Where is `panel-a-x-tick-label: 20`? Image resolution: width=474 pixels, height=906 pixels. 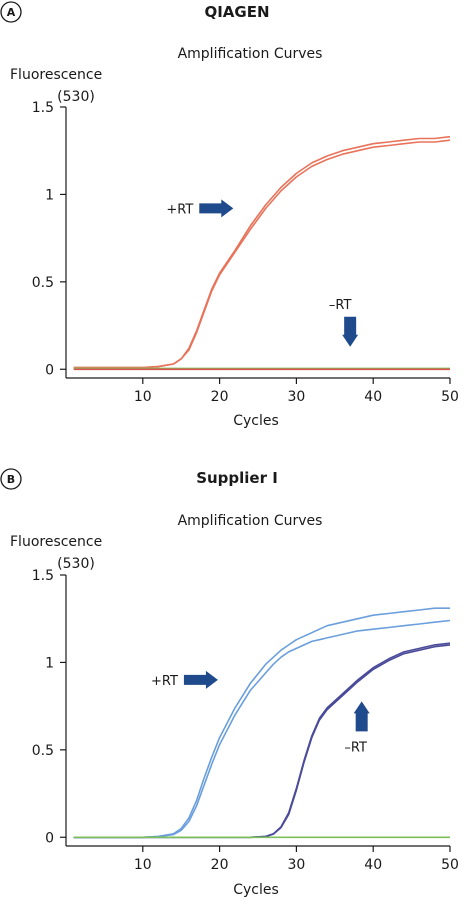 panel-a-x-tick-label: 20 is located at coordinates (220, 397).